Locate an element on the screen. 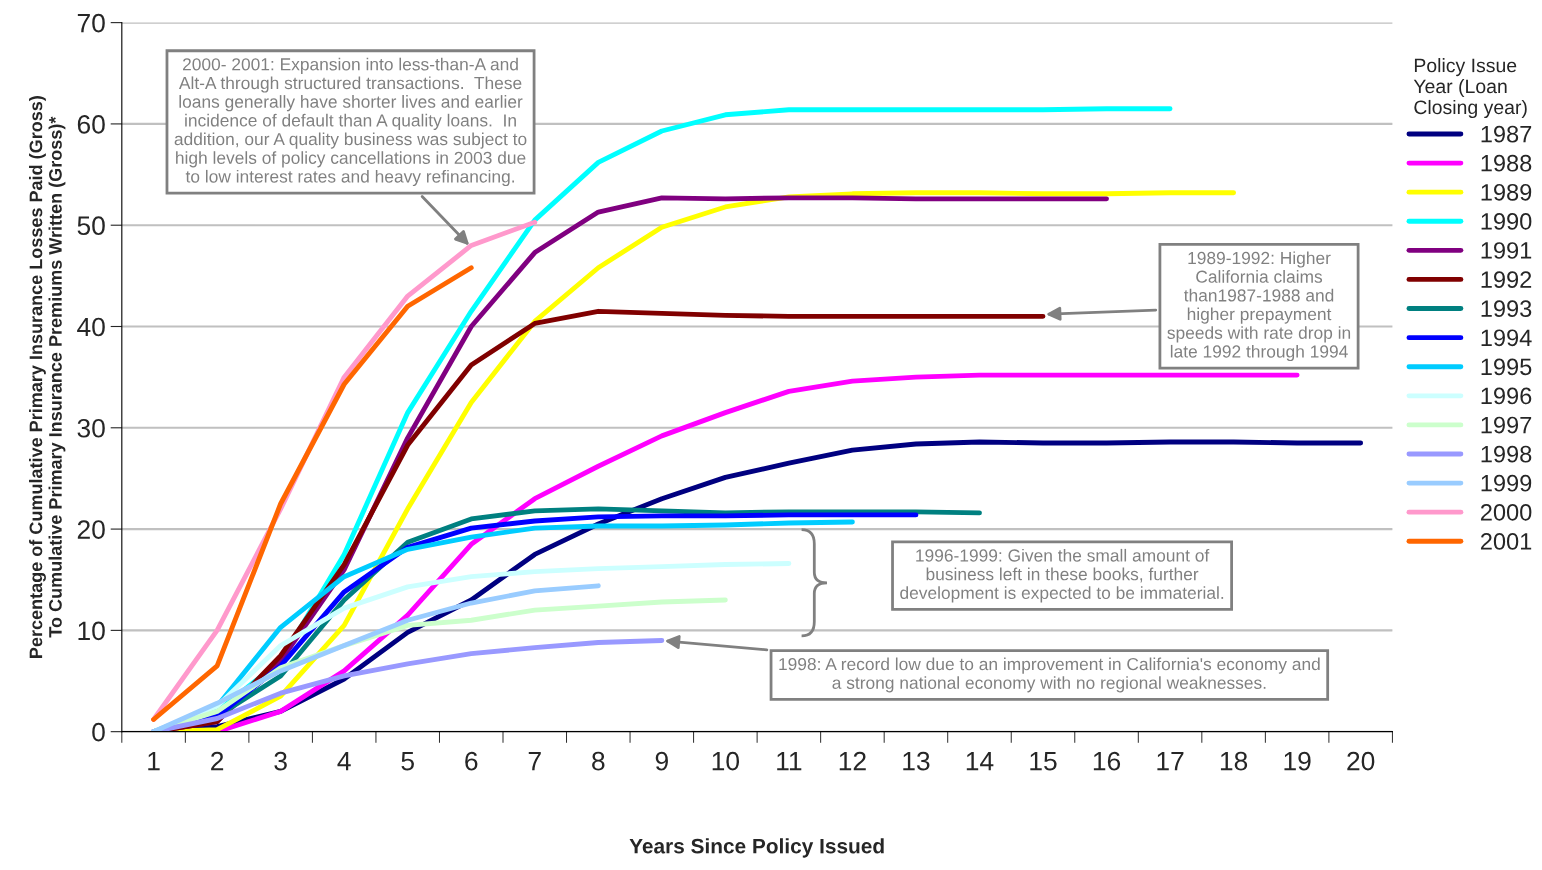 The image size is (1542, 870). x-tick-label: 13 is located at coordinates (916, 761).